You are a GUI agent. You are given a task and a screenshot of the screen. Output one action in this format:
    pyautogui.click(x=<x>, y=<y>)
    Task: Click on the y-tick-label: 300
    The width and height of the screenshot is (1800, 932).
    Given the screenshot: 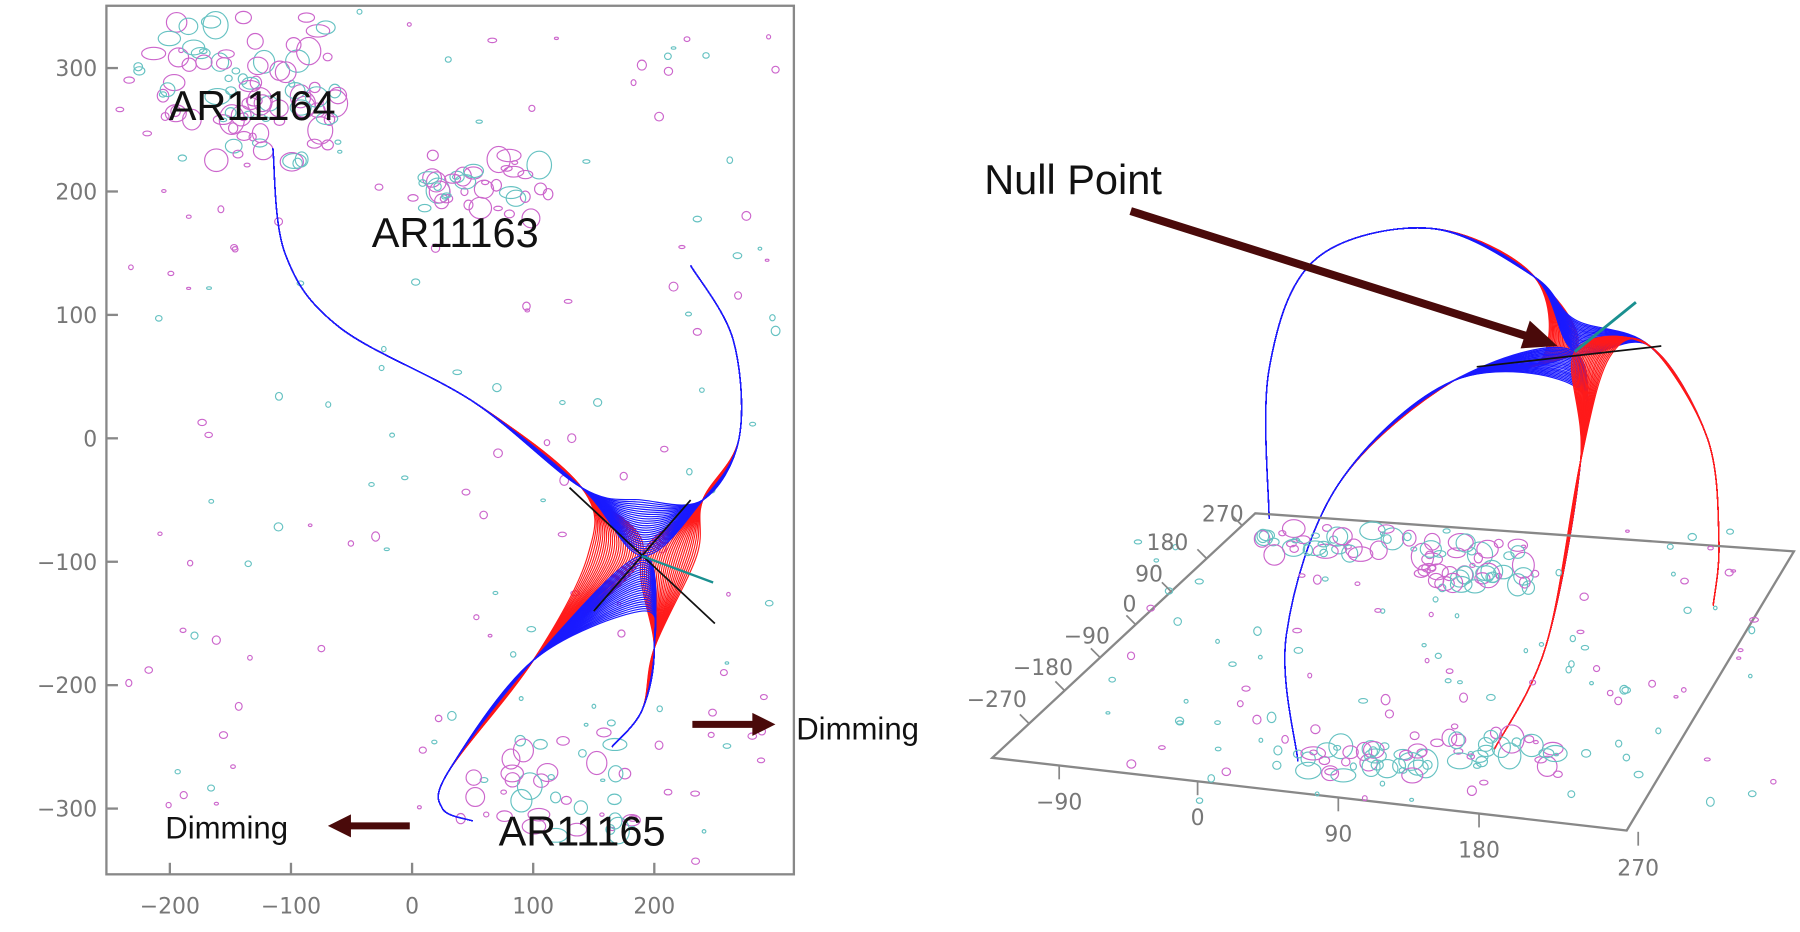 What is the action you would take?
    pyautogui.click(x=76, y=69)
    